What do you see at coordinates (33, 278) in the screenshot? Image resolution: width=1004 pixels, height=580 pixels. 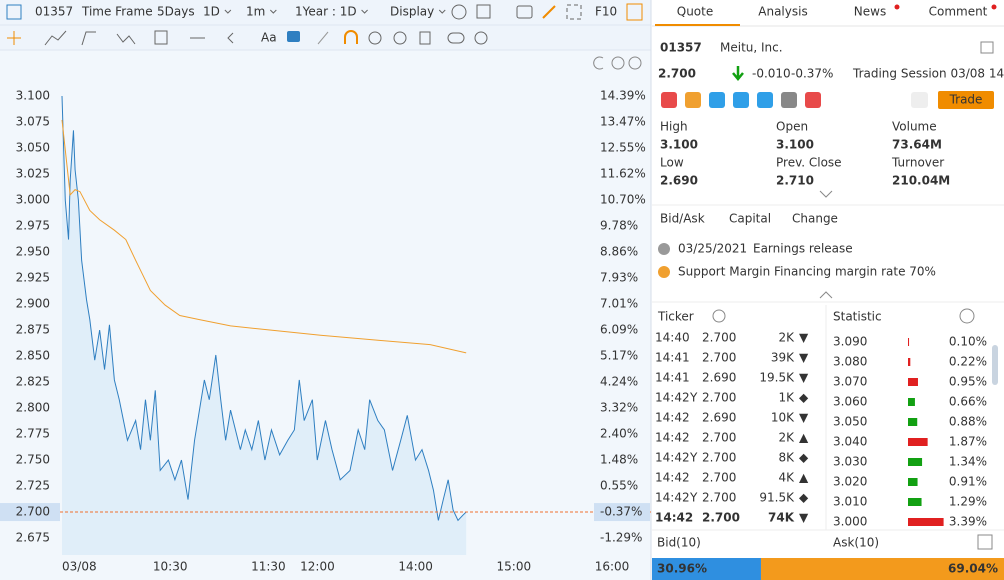 I see `y-tick-label: 2.925` at bounding box center [33, 278].